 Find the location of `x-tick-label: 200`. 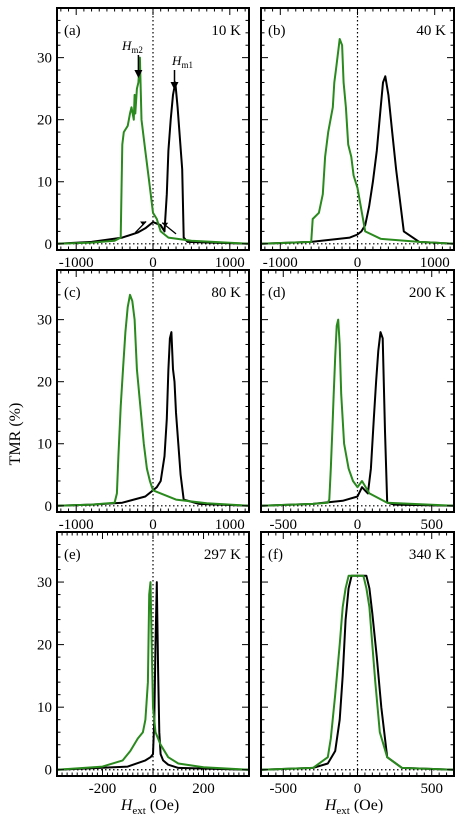

x-tick-label: 200 is located at coordinates (203, 789).